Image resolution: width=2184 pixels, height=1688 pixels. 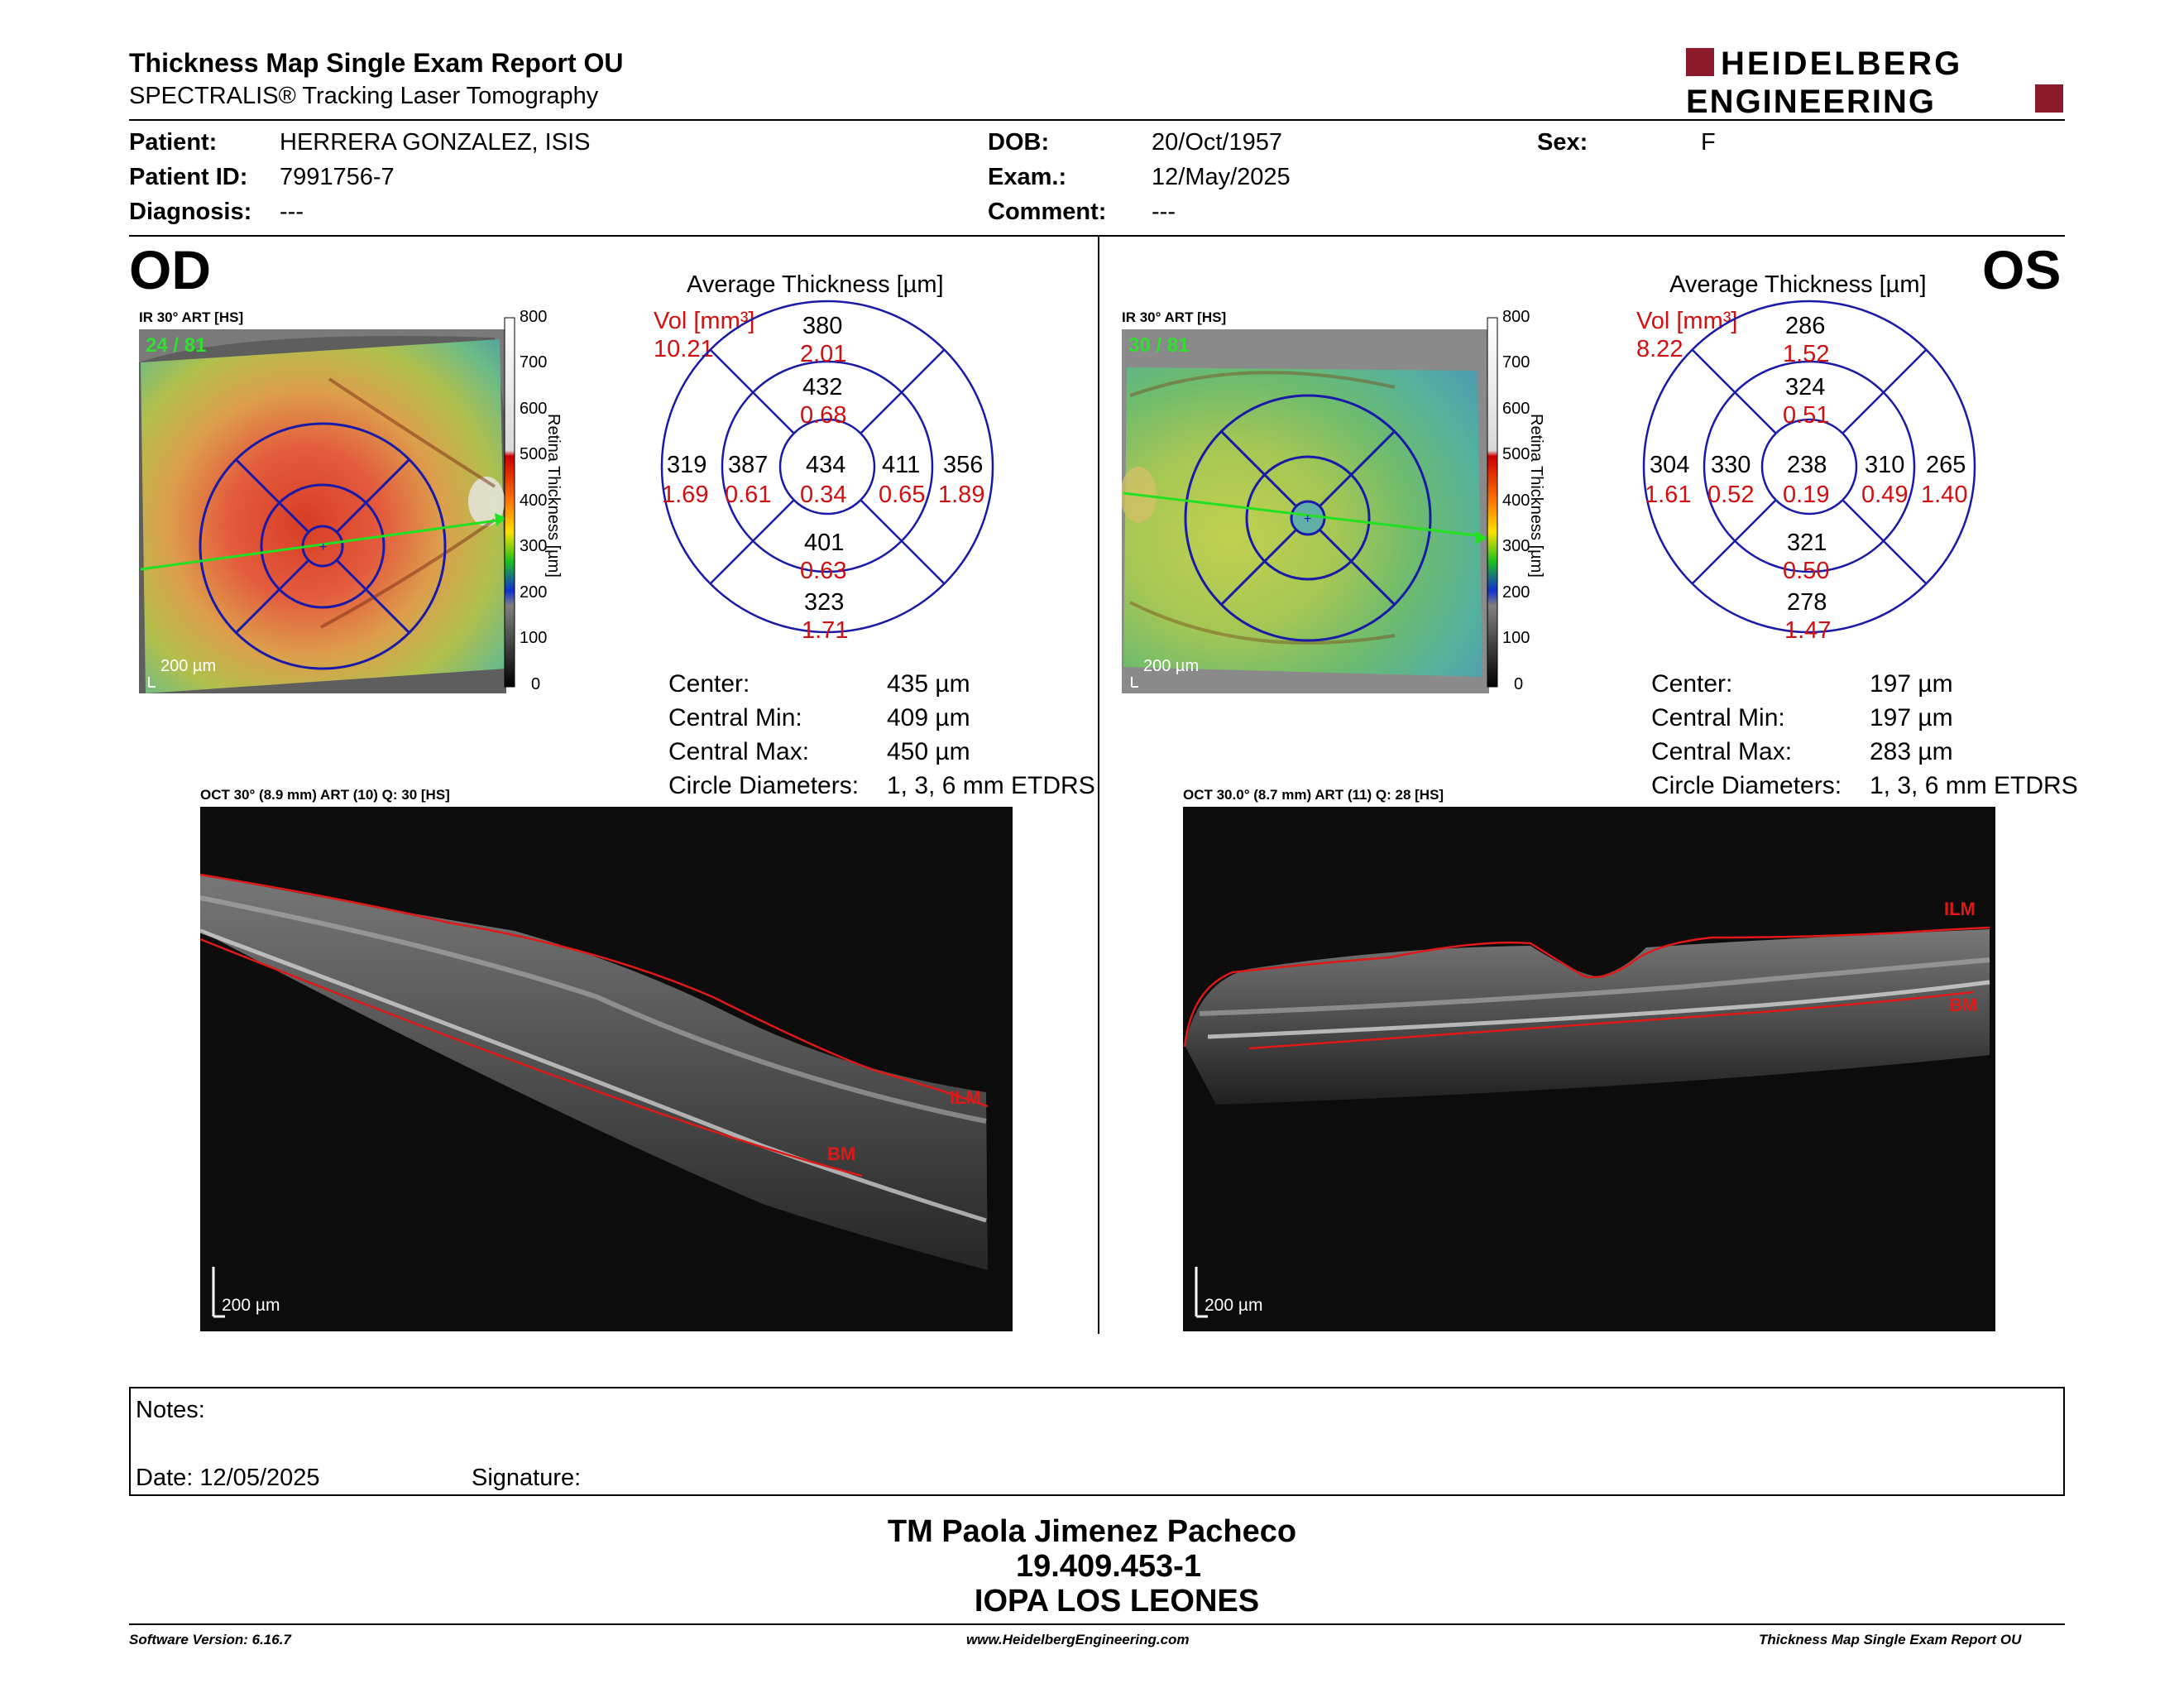 I want to click on os-frame-count: 30 / 81, so click(x=1159, y=345).